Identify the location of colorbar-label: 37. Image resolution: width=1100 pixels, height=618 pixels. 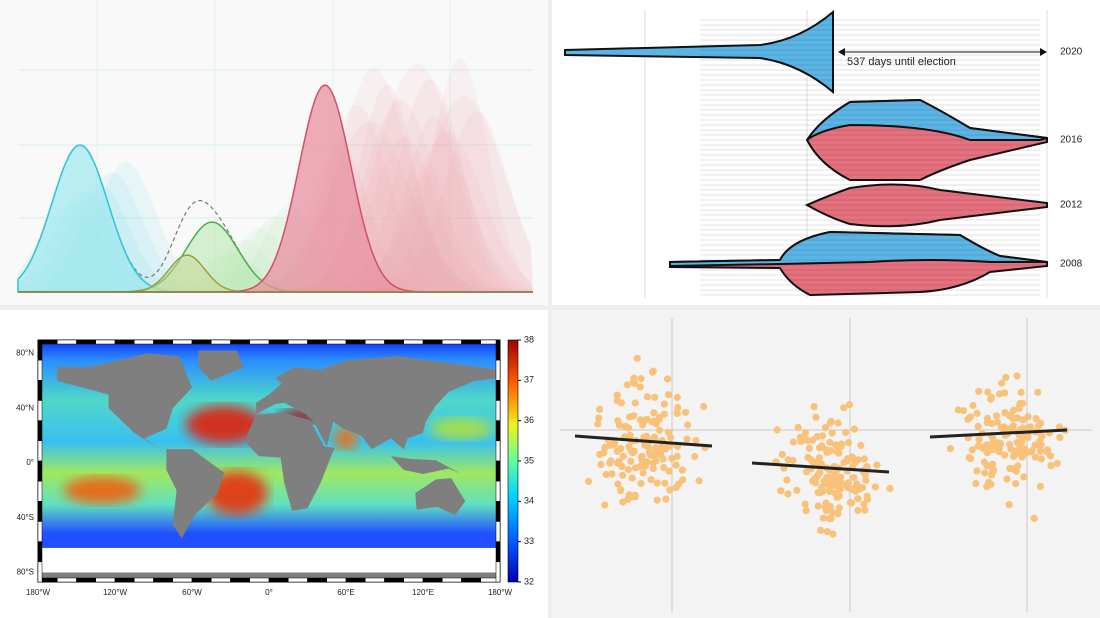
(529, 380).